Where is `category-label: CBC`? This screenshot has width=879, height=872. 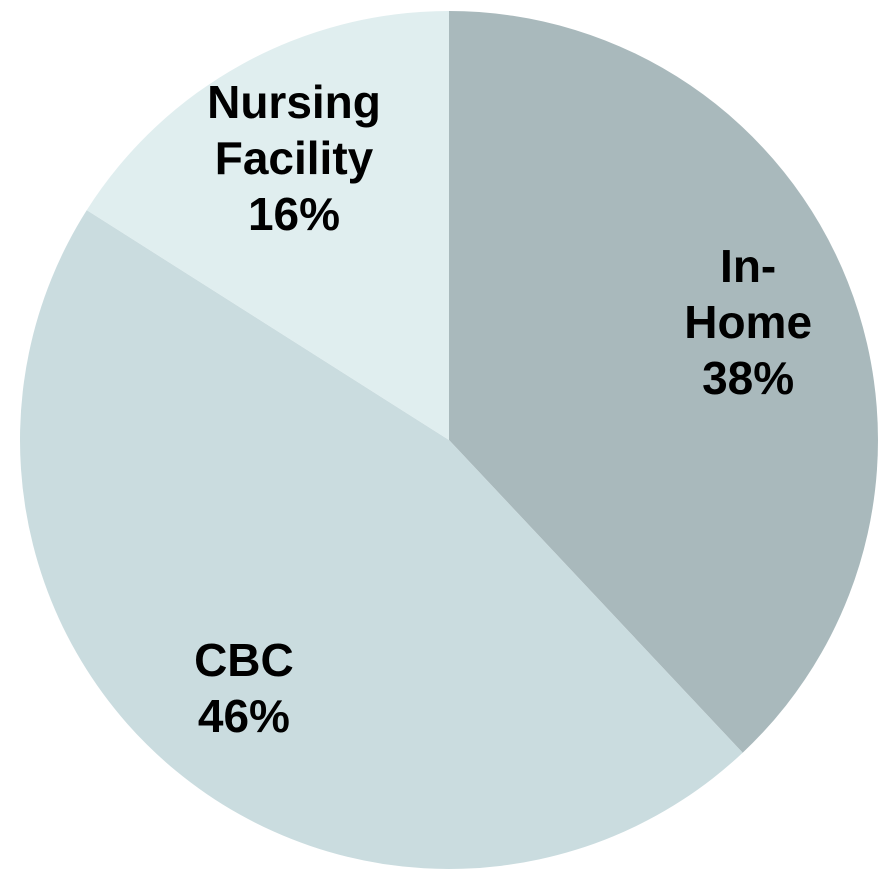 category-label: CBC is located at coordinates (244, 659).